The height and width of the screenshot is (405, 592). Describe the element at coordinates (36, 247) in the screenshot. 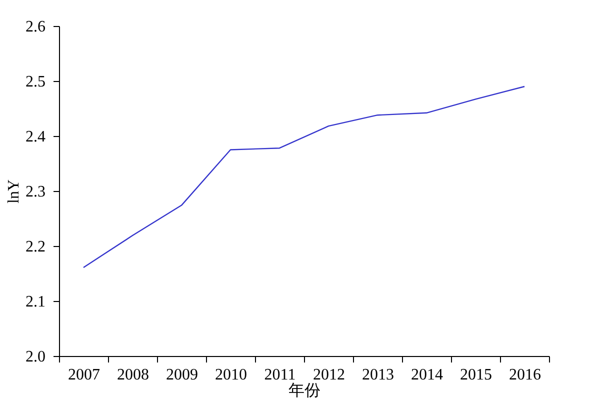

I see `y-tick-label: 2.2` at that location.